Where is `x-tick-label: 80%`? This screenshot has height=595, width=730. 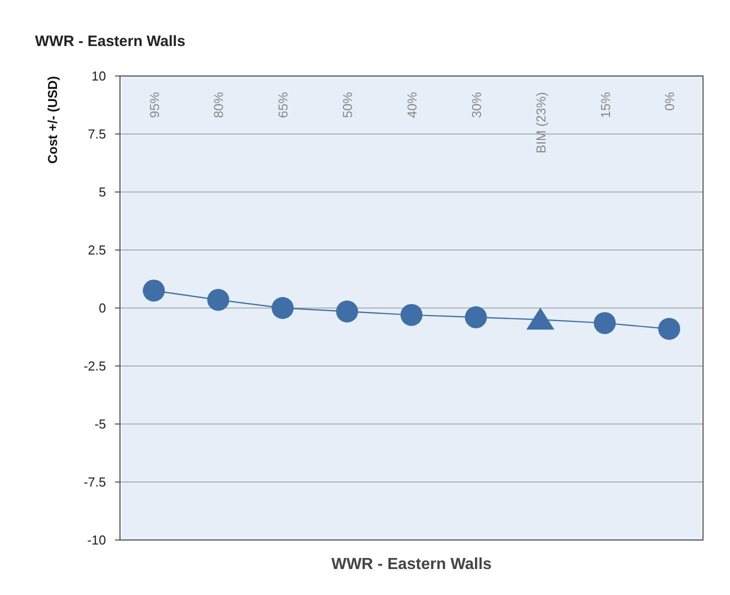 x-tick-label: 80% is located at coordinates (218, 105).